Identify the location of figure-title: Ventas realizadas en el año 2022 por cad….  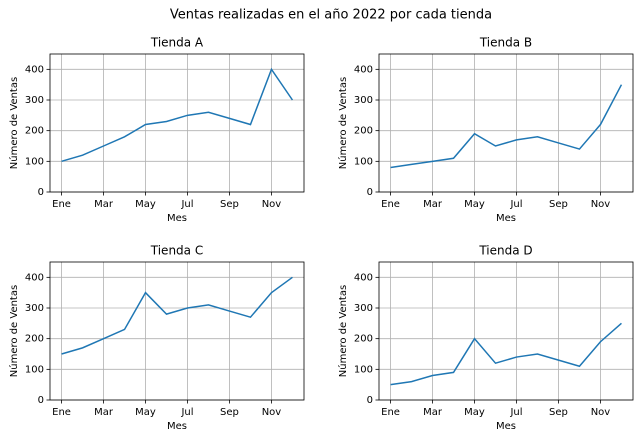
(331, 15).